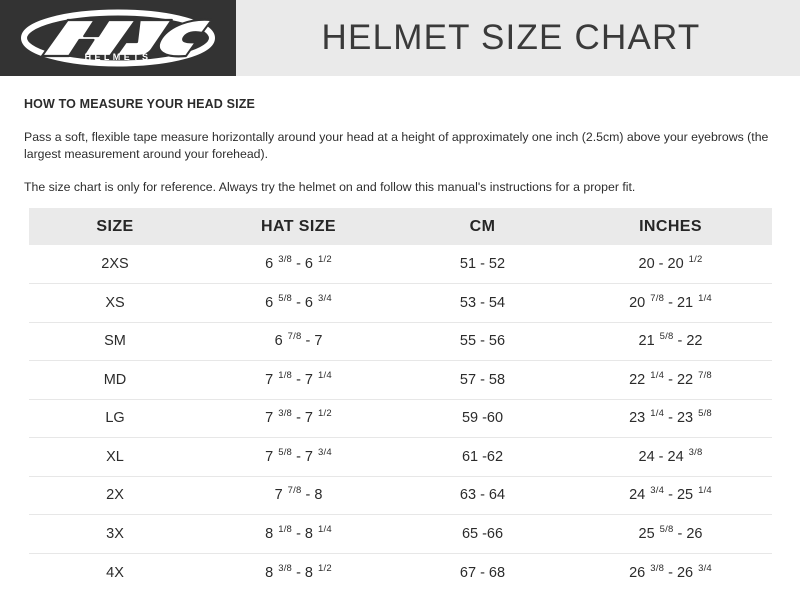 The image size is (800, 603). I want to click on cell-inches: 23 1/4 - 23 5/8, so click(670, 418).